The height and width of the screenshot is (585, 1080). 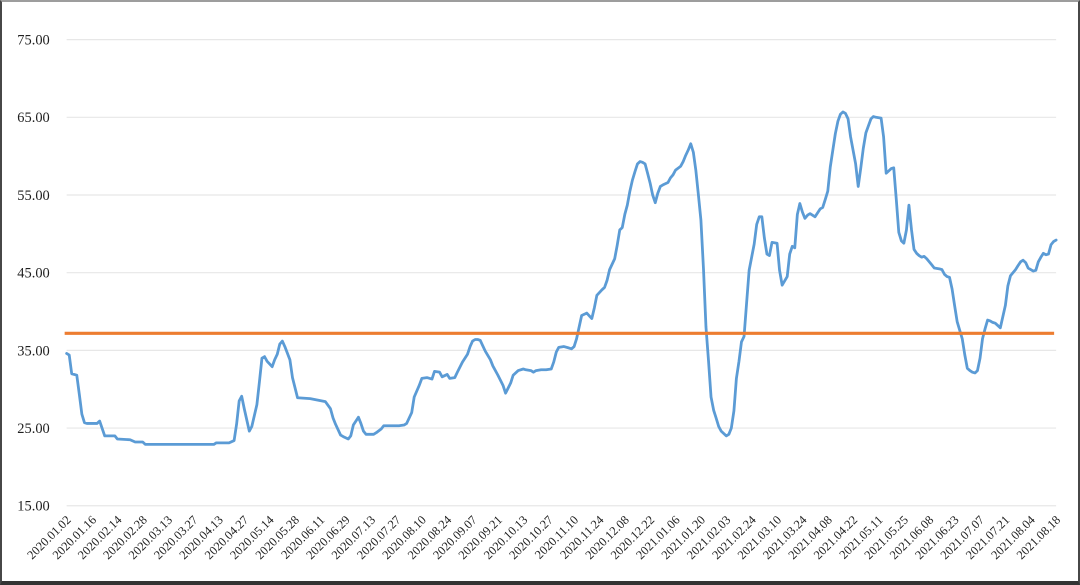 I want to click on y-axis-tick-label: 75.00, so click(x=33, y=41).